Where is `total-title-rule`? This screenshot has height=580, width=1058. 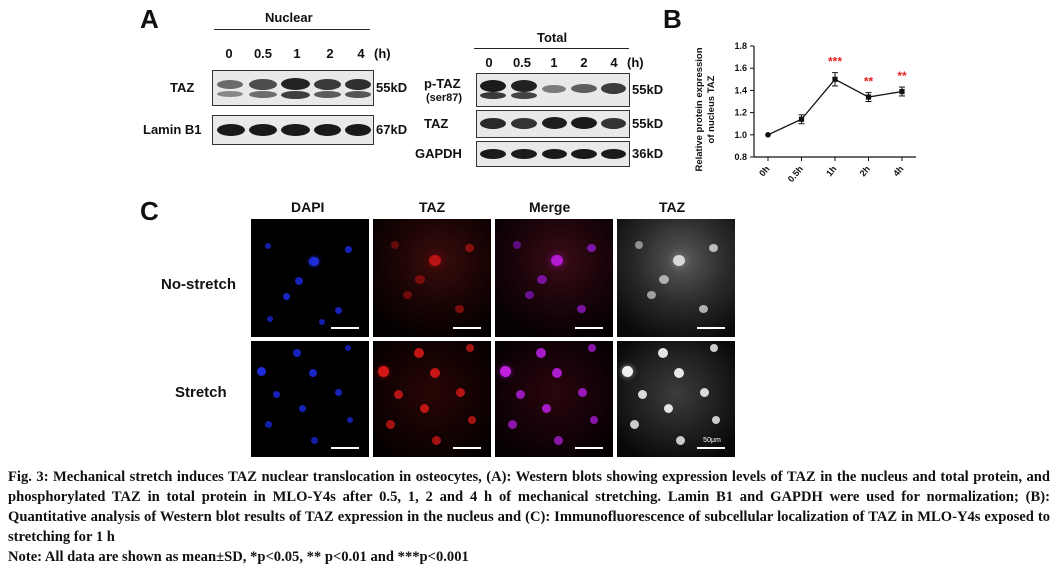
total-title-rule is located at coordinates (551, 48).